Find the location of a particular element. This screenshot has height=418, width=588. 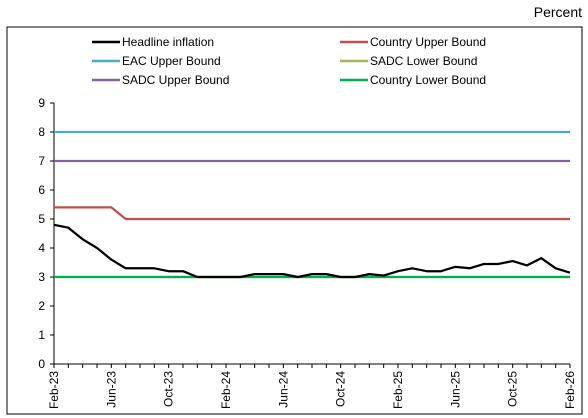

series-line-country-upper-bound is located at coordinates (312, 213).